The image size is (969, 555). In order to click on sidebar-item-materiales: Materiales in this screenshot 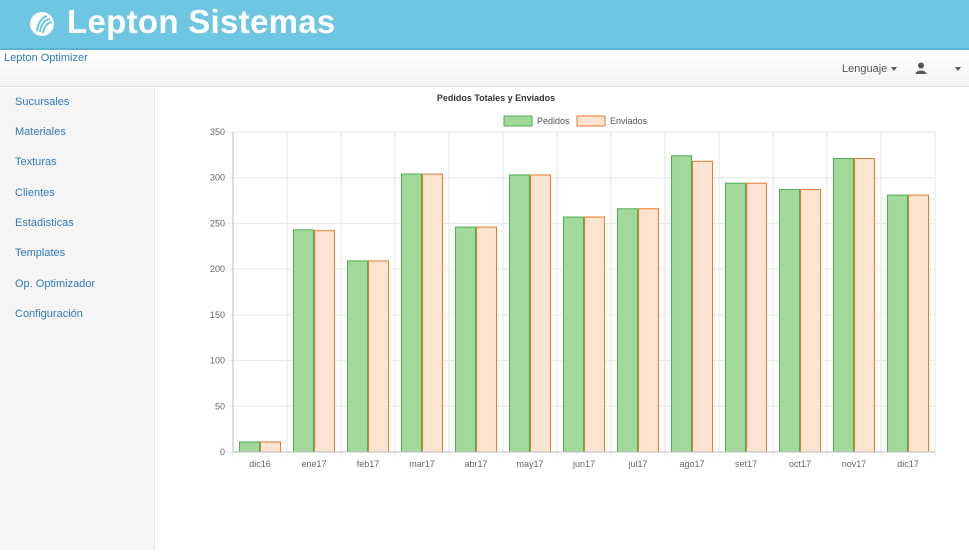, I will do `click(40, 132)`.